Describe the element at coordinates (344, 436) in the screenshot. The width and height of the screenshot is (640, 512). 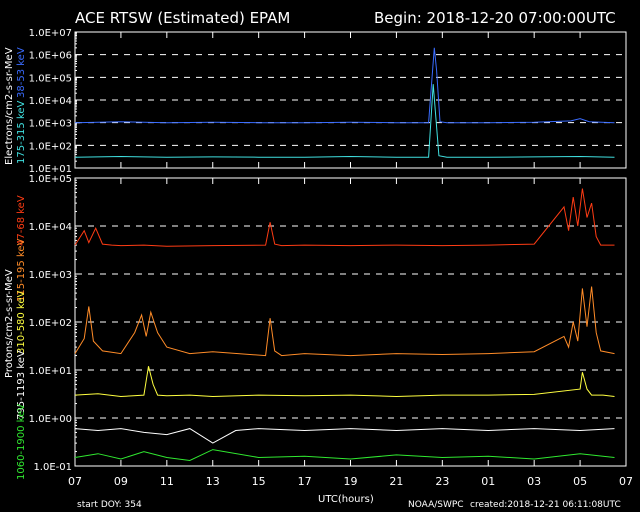
I see `proton-series-3-line` at that location.